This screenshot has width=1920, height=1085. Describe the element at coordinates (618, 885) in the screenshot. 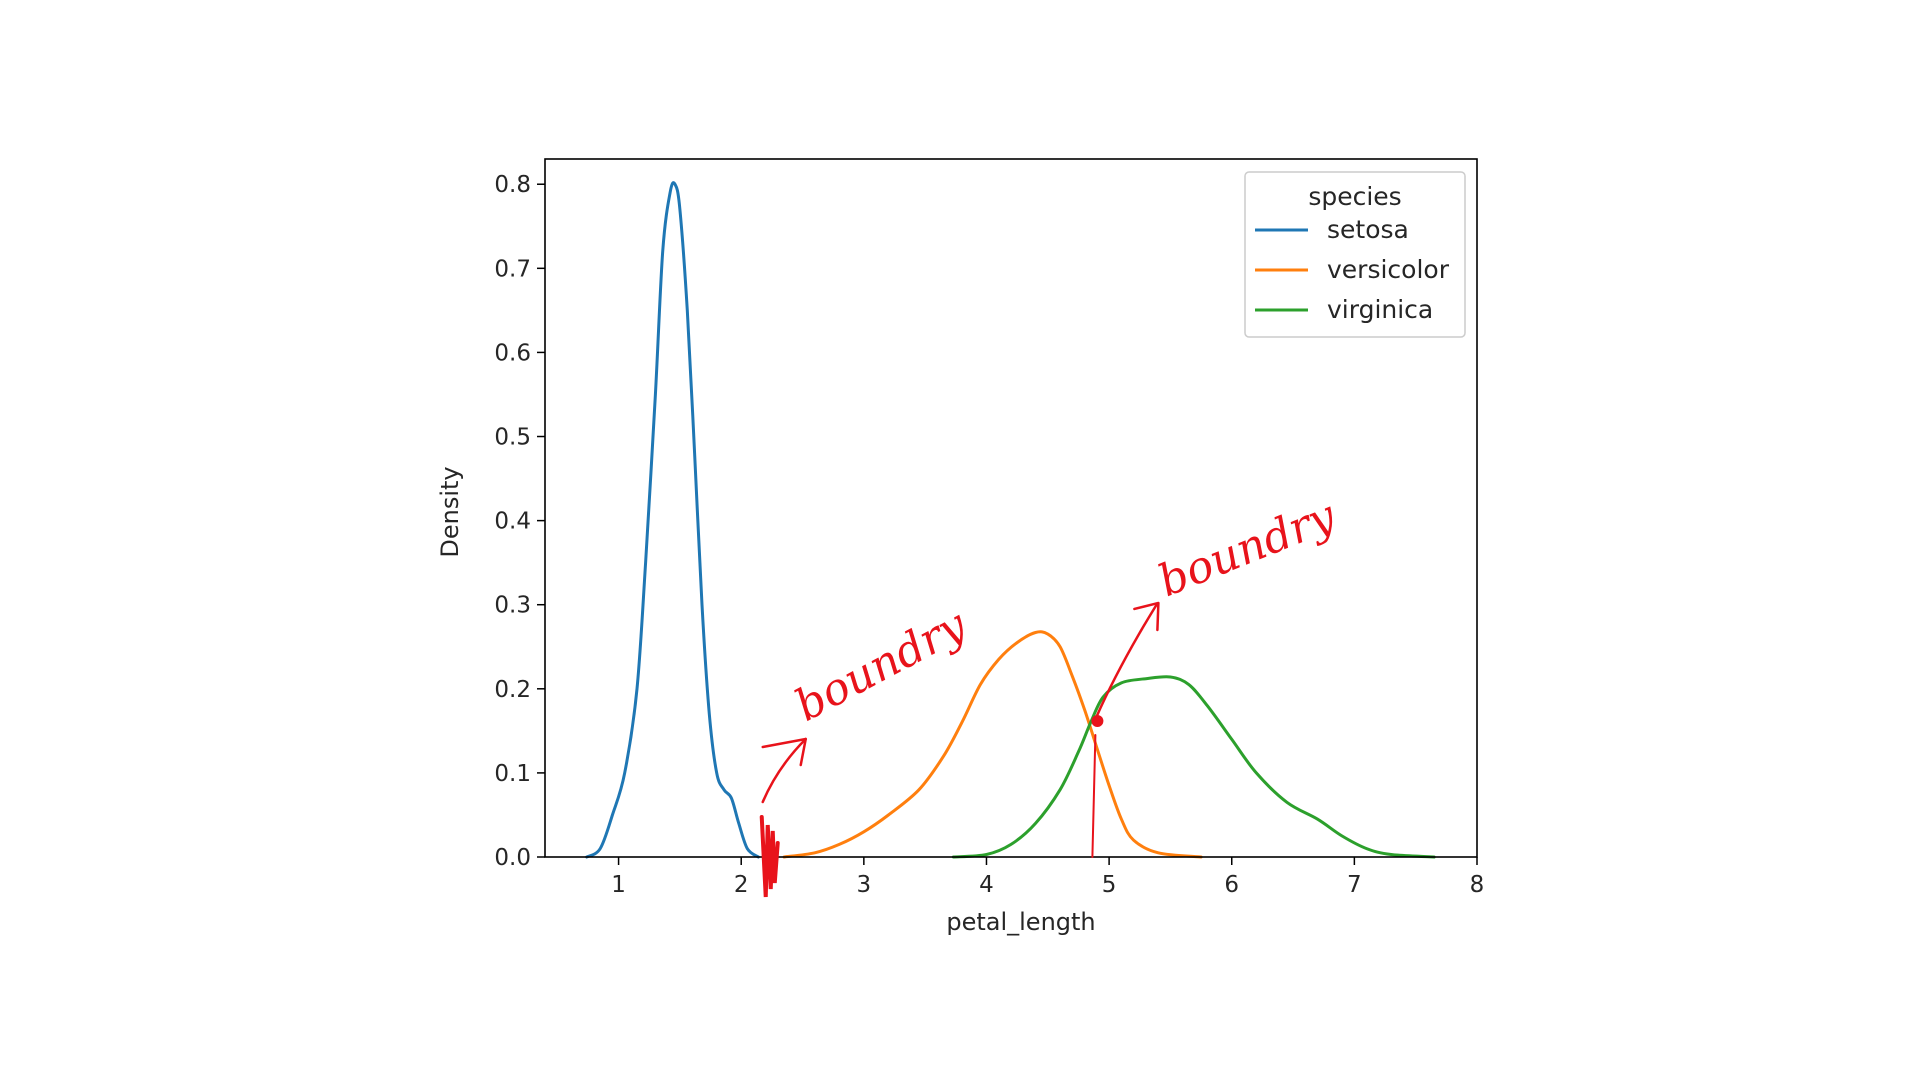

I see `x-tick-label: 1` at that location.